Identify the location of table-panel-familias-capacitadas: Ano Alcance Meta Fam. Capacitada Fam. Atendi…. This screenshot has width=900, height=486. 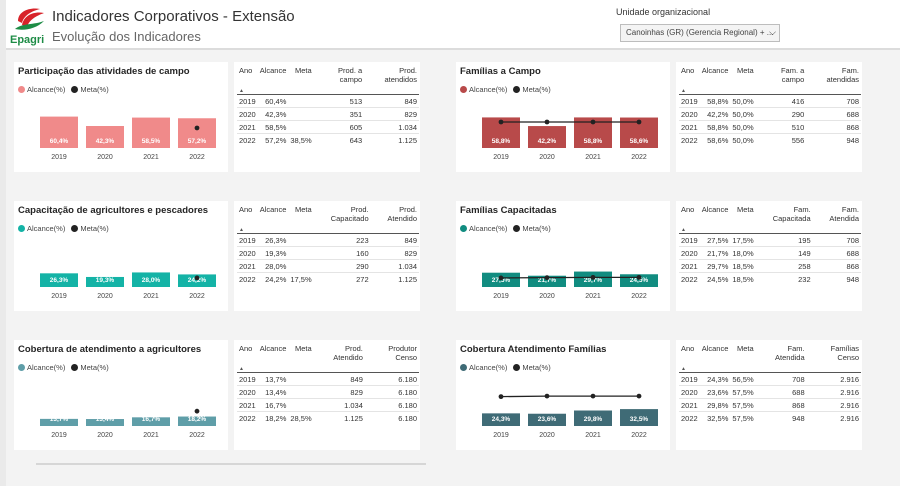
(769, 256).